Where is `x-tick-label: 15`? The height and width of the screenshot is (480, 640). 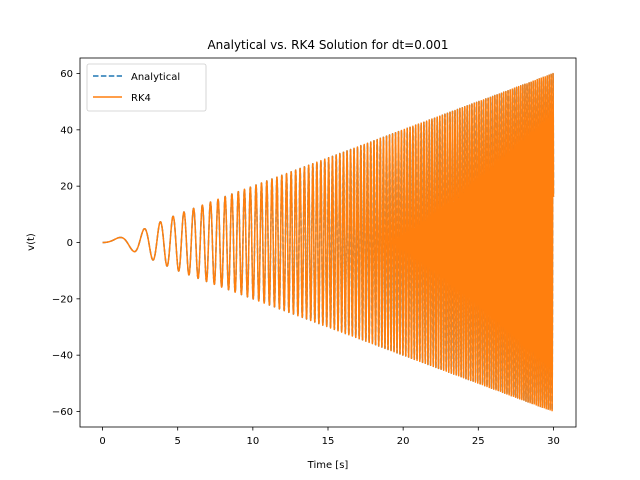 x-tick-label: 15 is located at coordinates (328, 441).